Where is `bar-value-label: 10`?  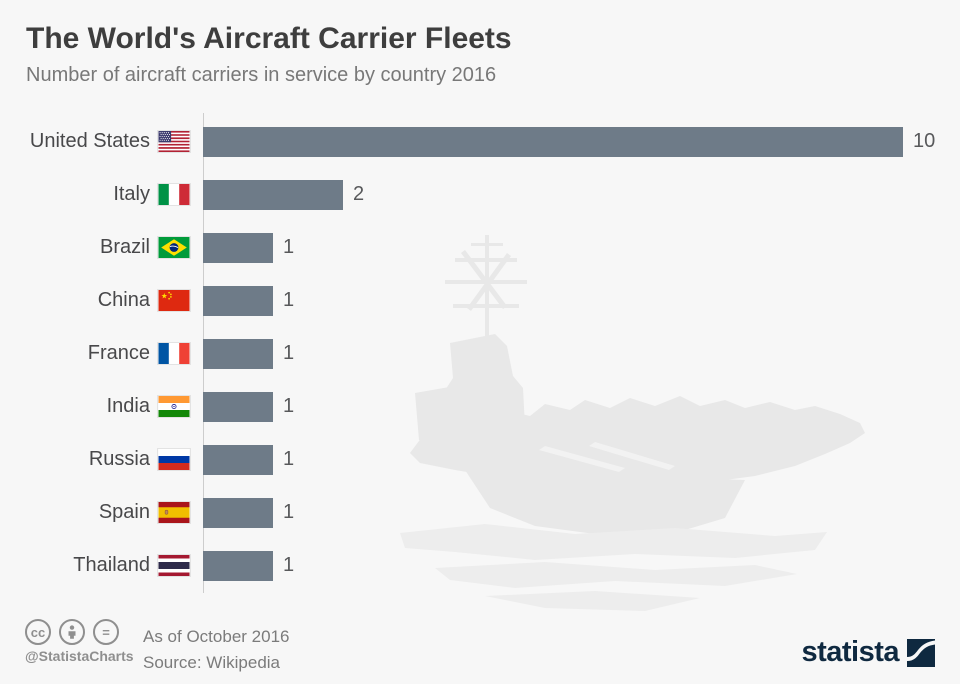 bar-value-label: 10 is located at coordinates (924, 141).